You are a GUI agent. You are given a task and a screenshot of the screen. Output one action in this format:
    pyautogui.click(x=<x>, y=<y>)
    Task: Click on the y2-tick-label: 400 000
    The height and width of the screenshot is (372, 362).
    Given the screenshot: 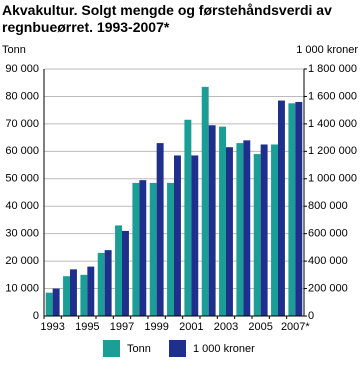 What is the action you would take?
    pyautogui.click(x=328, y=261)
    